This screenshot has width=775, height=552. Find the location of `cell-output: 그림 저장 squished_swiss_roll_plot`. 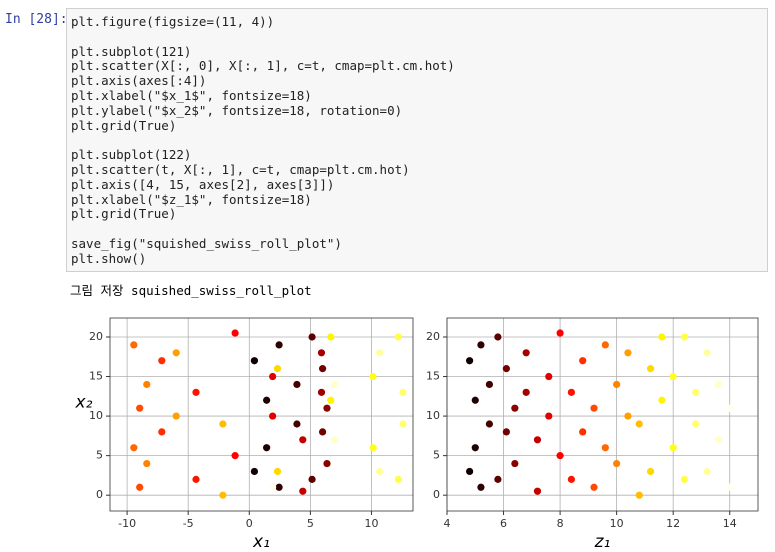

cell-output: 그림 저장 squished_swiss_roll_plot is located at coordinates (191, 290).